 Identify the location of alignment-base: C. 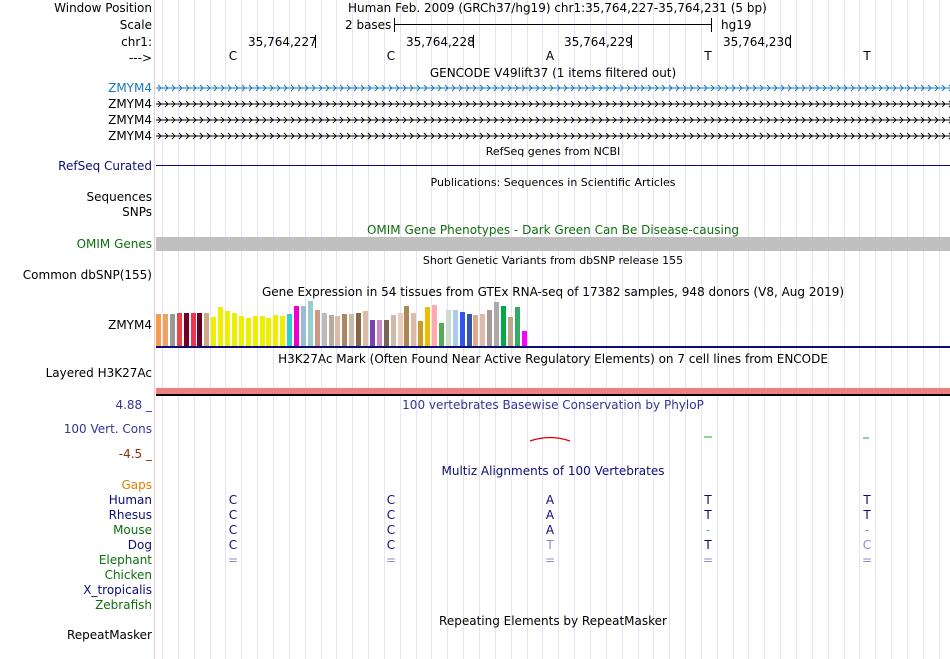
(391, 545).